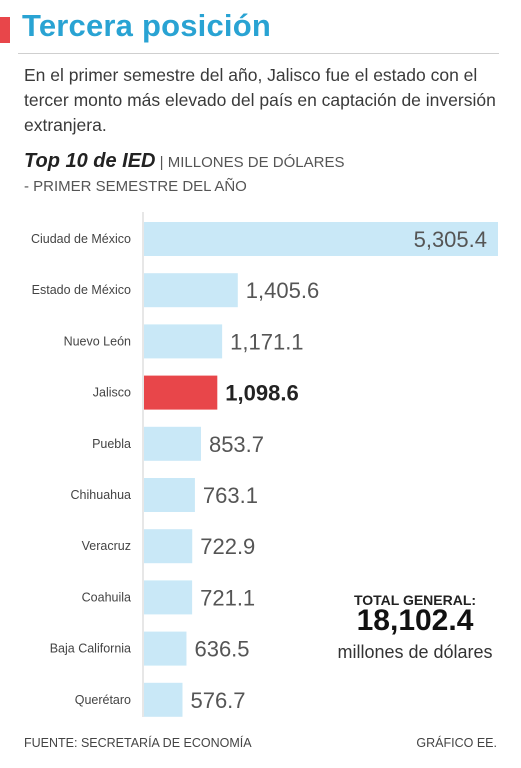  Describe the element at coordinates (90, 649) in the screenshot. I see `category-label: Baja California` at that location.